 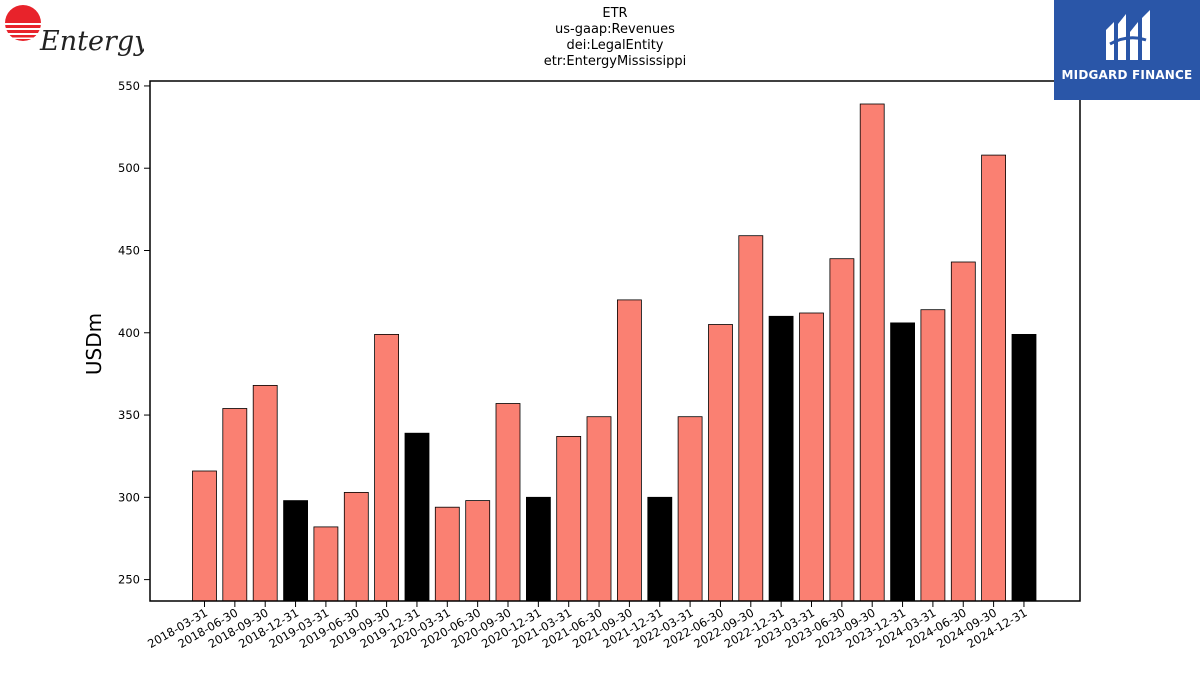 I want to click on entergy-logo: Entergy, so click(x=77, y=31).